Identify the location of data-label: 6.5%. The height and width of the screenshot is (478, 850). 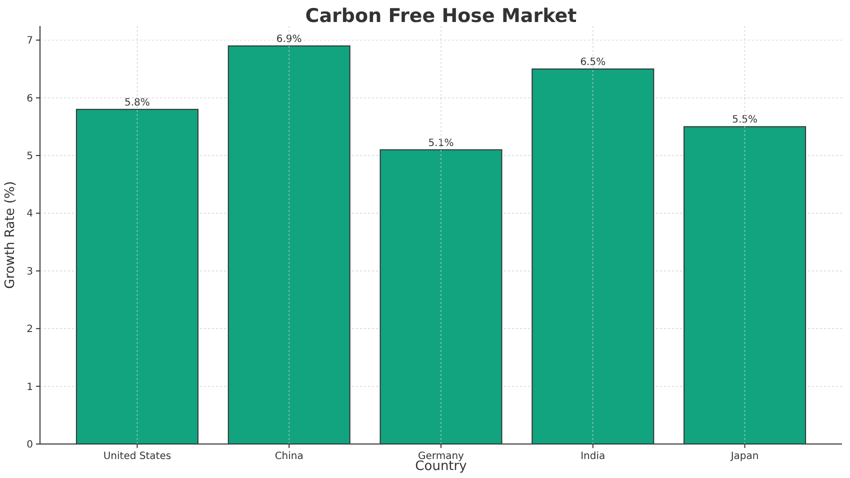
(593, 62).